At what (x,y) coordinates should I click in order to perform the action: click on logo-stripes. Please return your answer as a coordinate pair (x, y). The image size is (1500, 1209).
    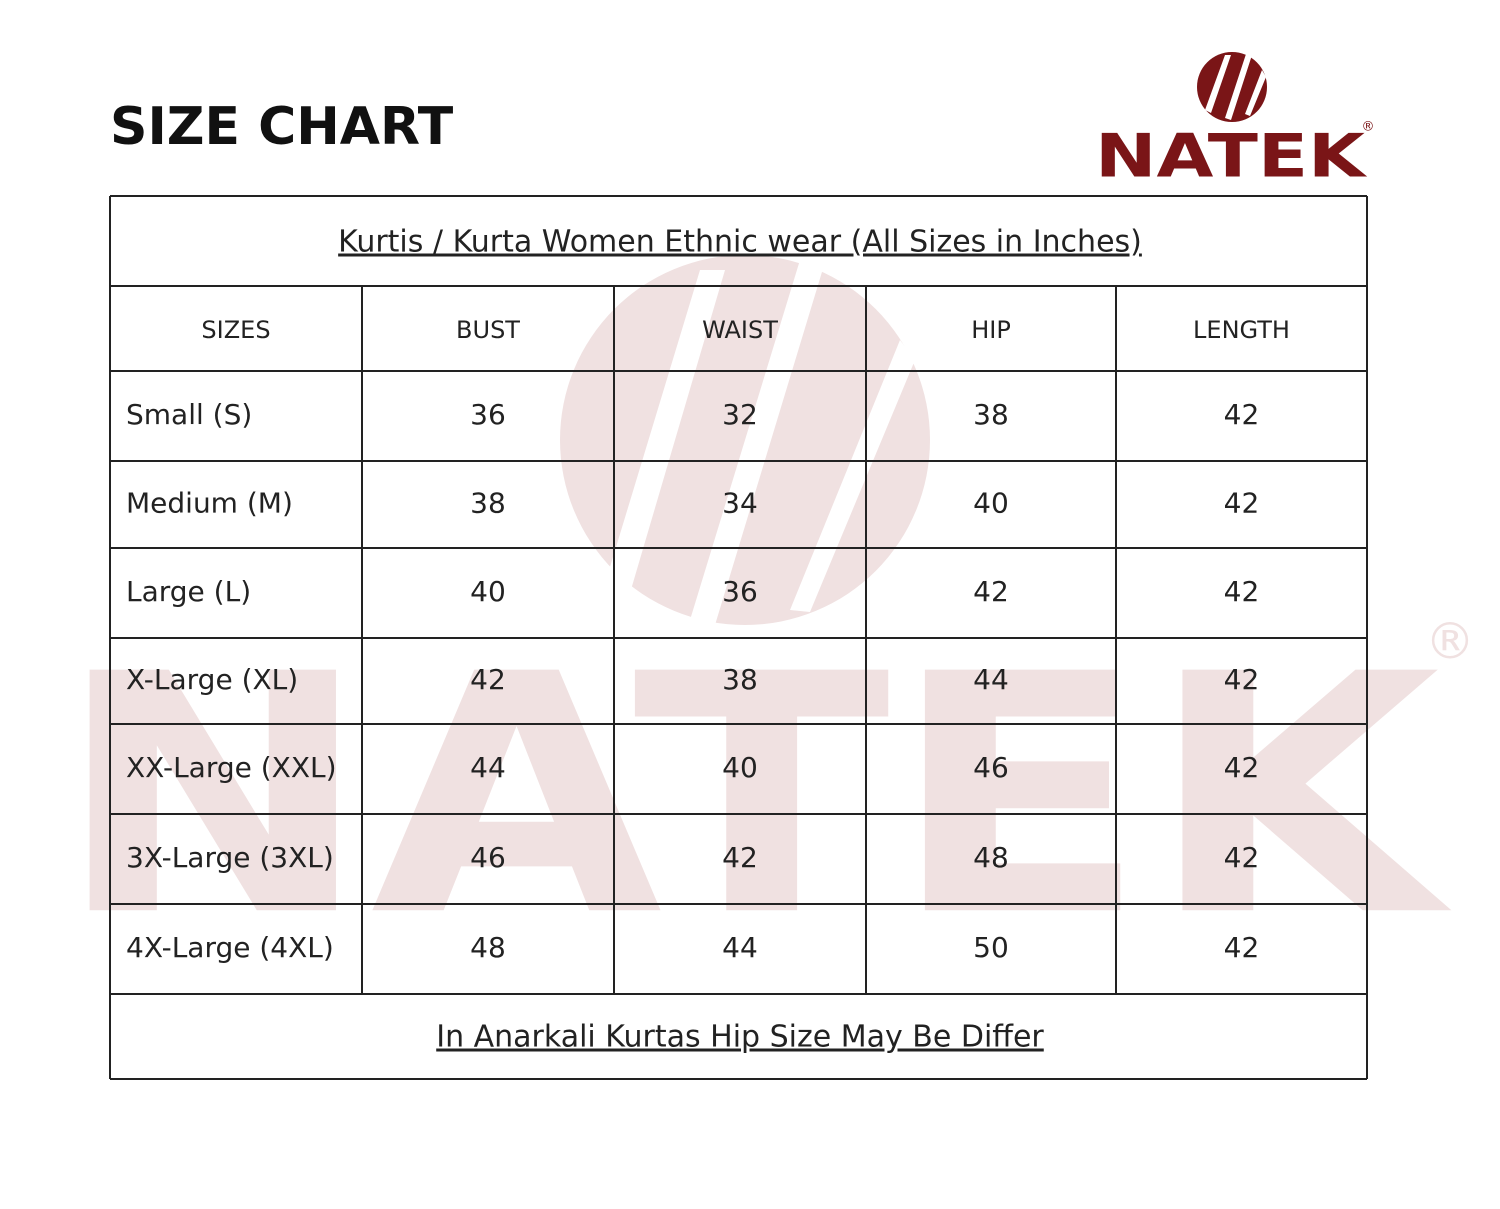
    Looking at the image, I should click on (1235, 87).